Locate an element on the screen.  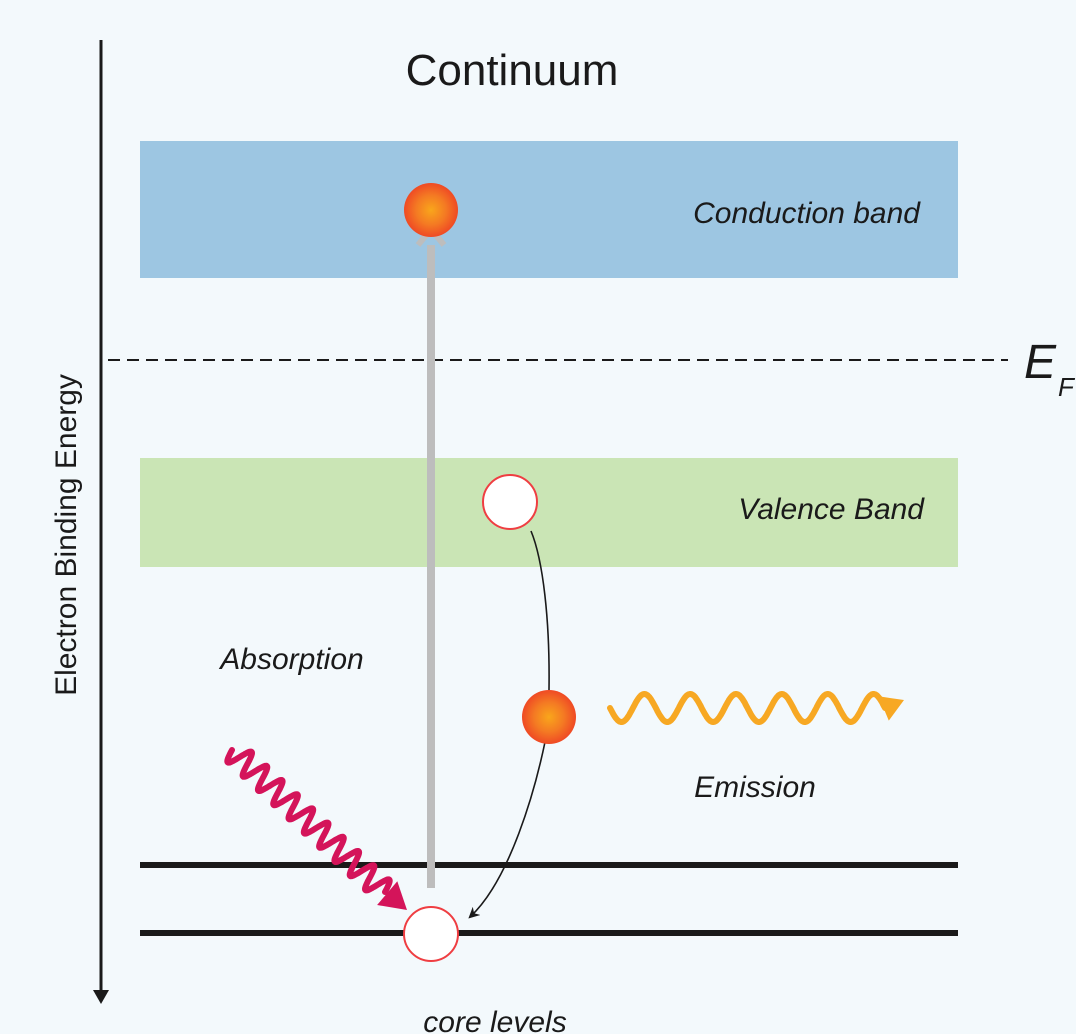
axis-label: Electron Binding Energy is located at coordinates (66, 535).